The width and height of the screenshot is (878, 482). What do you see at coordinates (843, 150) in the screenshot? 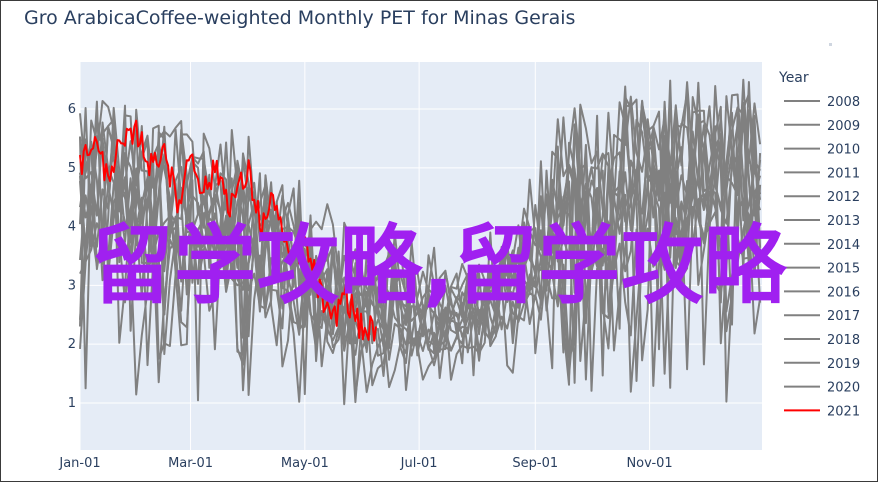
I see `legend-label-2010: 2010` at bounding box center [843, 150].